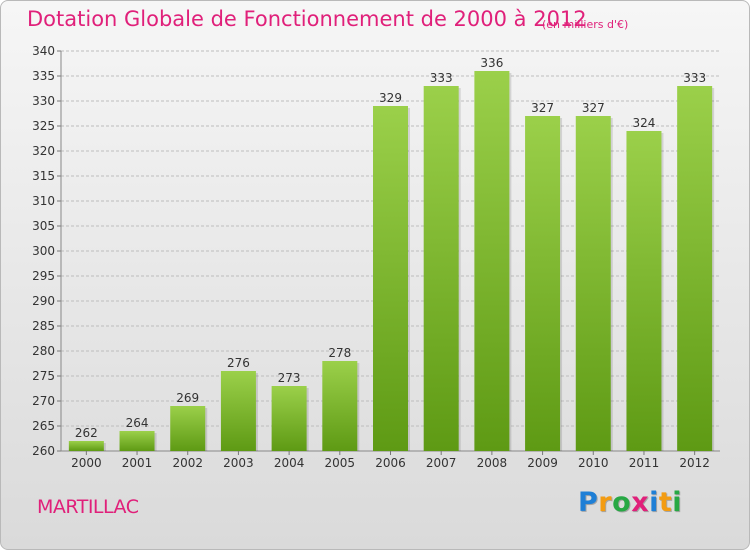 This screenshot has width=750, height=550. What do you see at coordinates (390, 98) in the screenshot?
I see `bar-value-label: 329` at bounding box center [390, 98].